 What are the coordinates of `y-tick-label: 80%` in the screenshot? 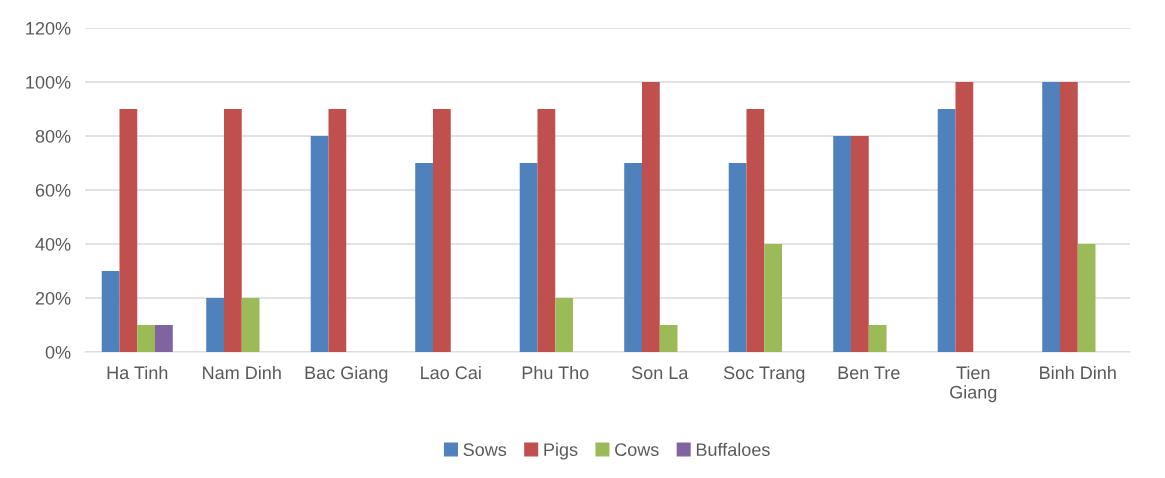 It's located at (53, 136).